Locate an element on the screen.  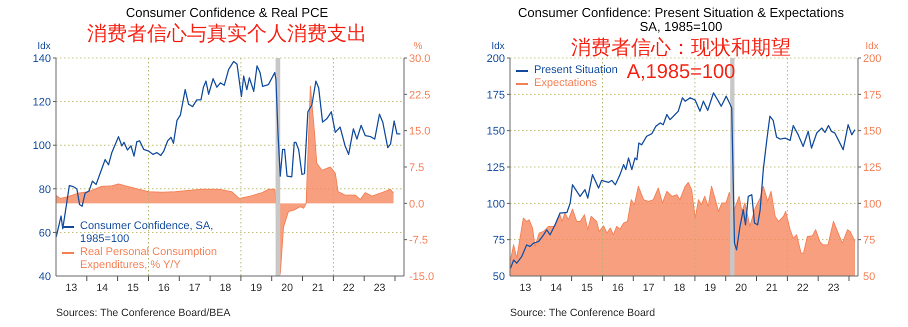
y2-tick-label: 50 is located at coordinates (869, 277).